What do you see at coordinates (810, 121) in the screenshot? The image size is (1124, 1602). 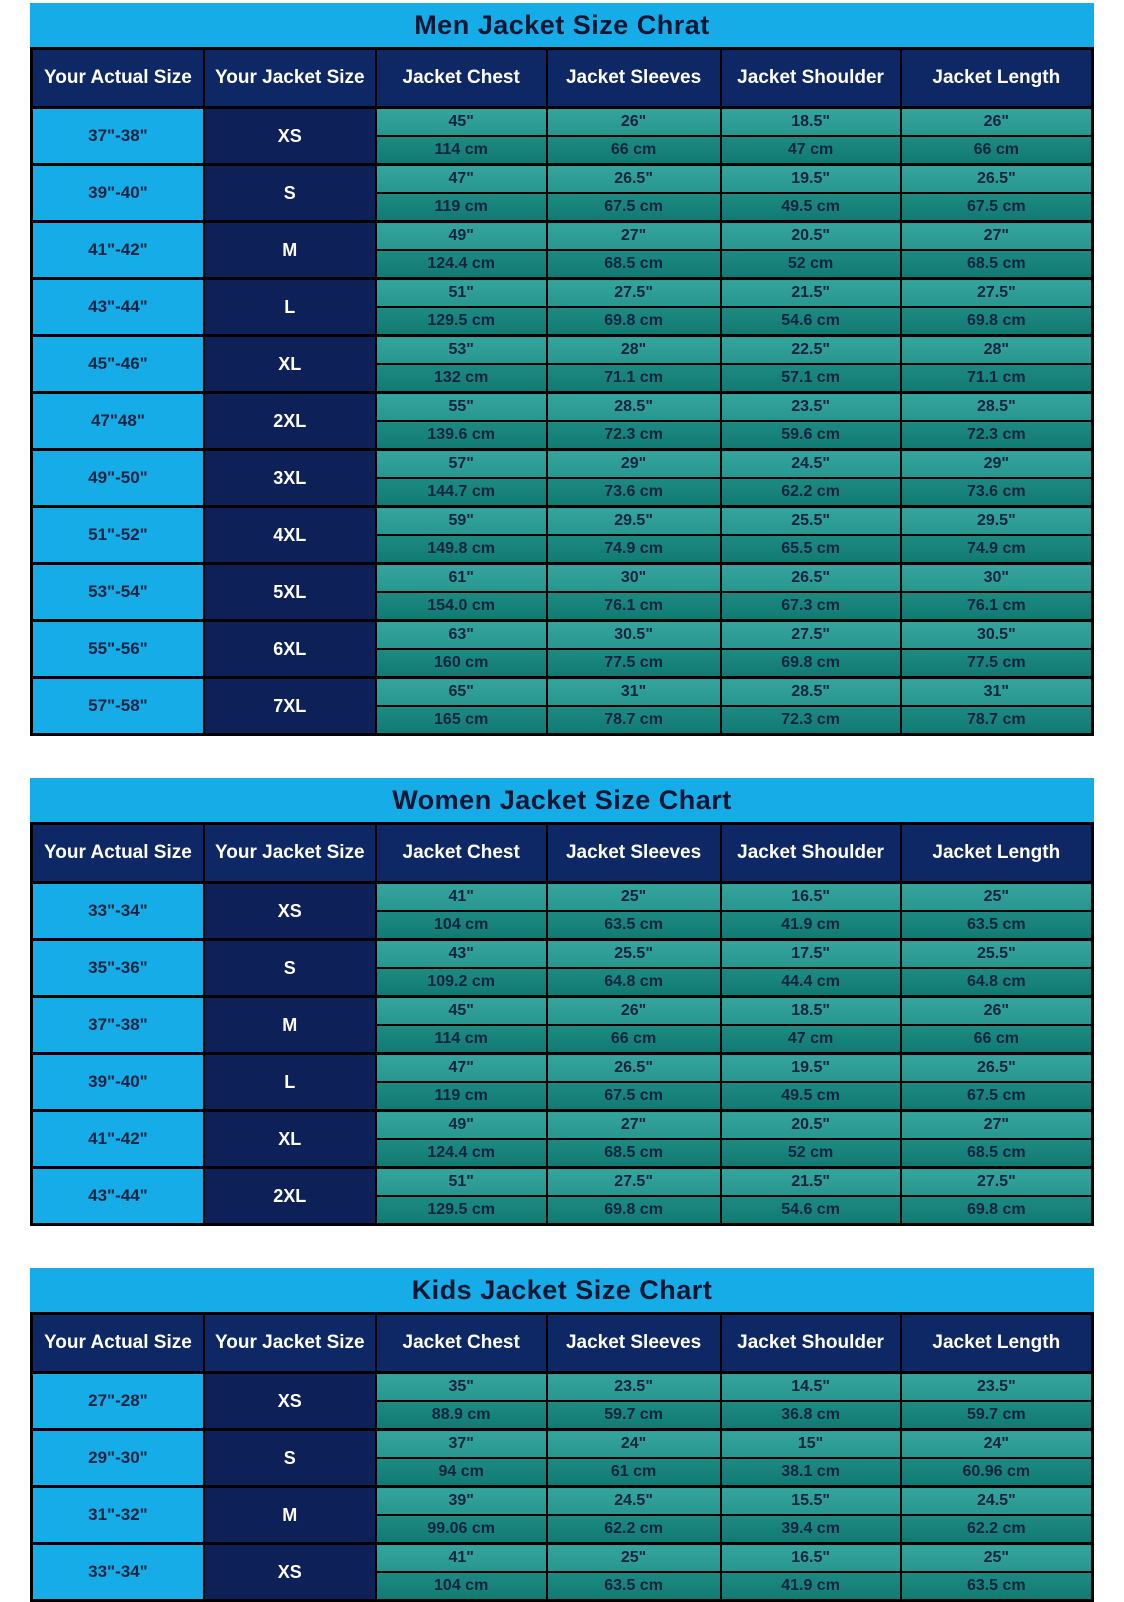 I see `measurement-inches-cell: 18.5"` at bounding box center [810, 121].